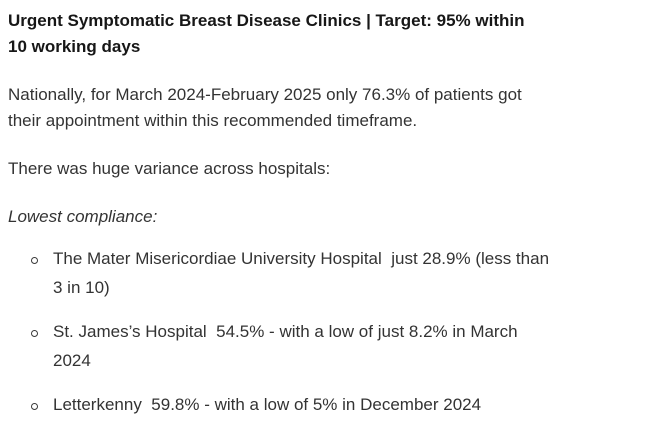 The height and width of the screenshot is (444, 652). What do you see at coordinates (330, 217) in the screenshot?
I see `lowest-compliance-label: Lowest compliance:` at bounding box center [330, 217].